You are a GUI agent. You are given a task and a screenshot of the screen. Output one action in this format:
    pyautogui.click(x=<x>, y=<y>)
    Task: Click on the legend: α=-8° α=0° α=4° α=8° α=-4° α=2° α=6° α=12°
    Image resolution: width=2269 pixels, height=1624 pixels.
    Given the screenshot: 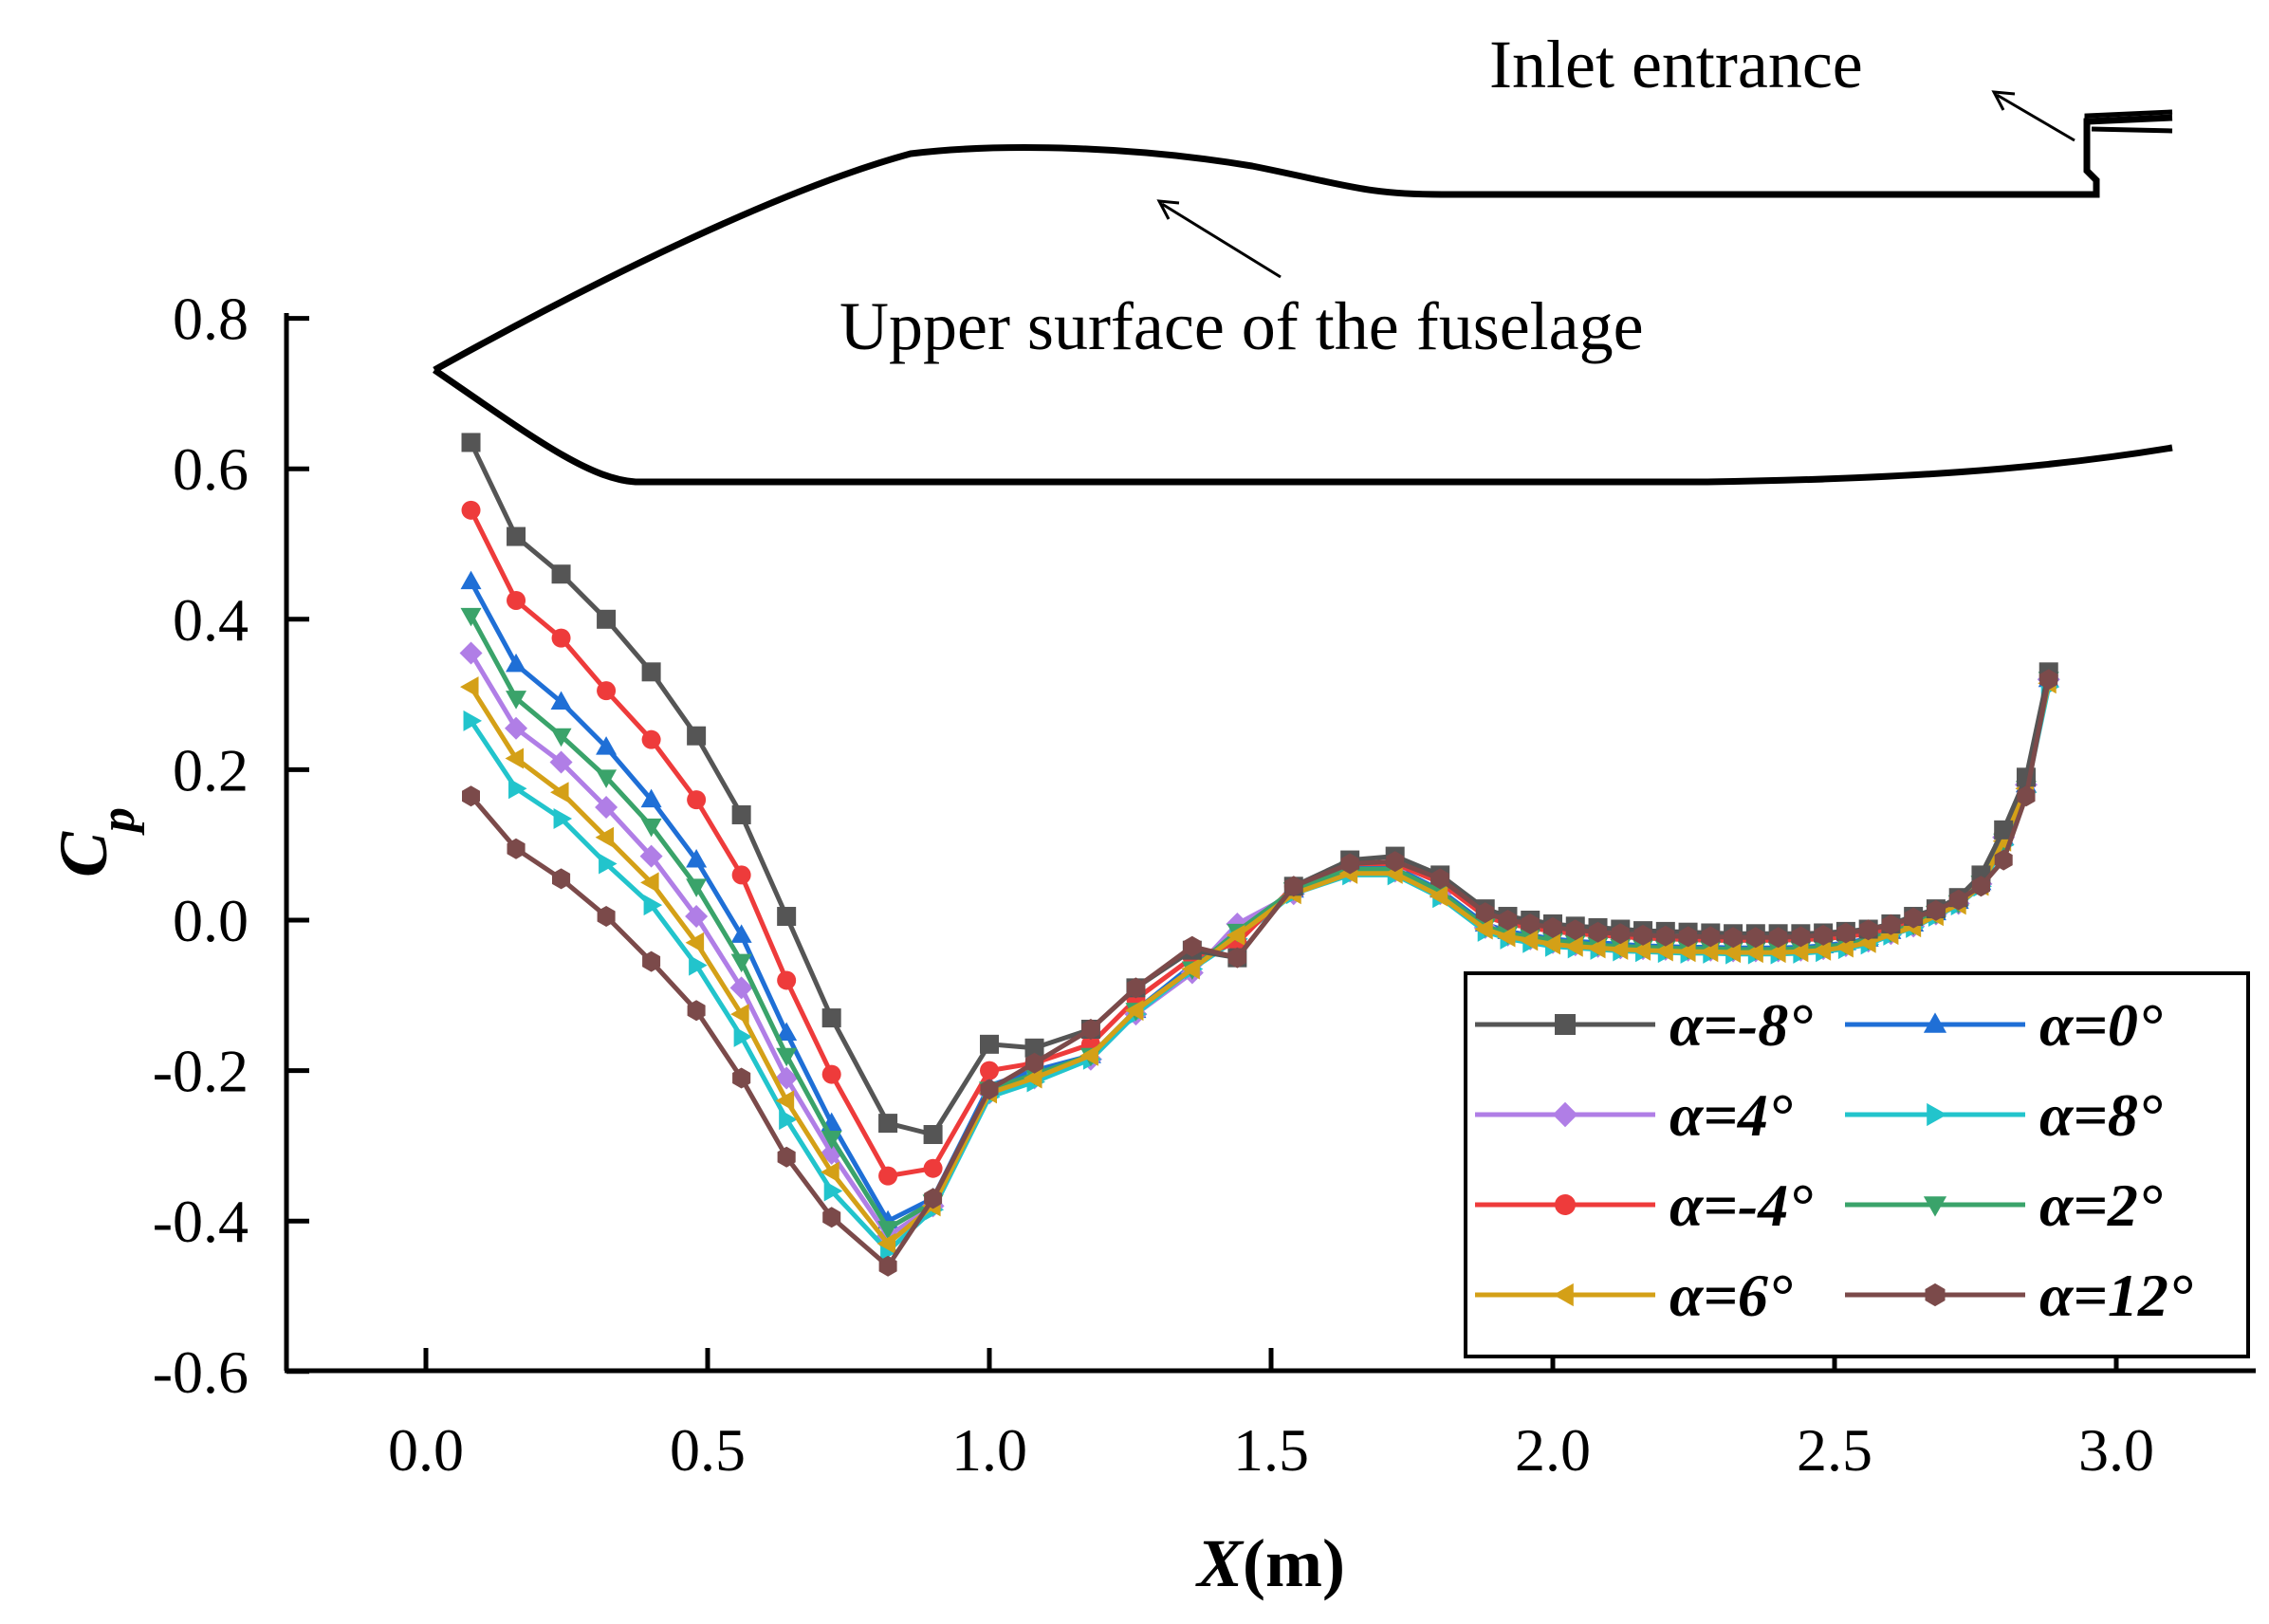 What is the action you would take?
    pyautogui.click(x=1857, y=1164)
    